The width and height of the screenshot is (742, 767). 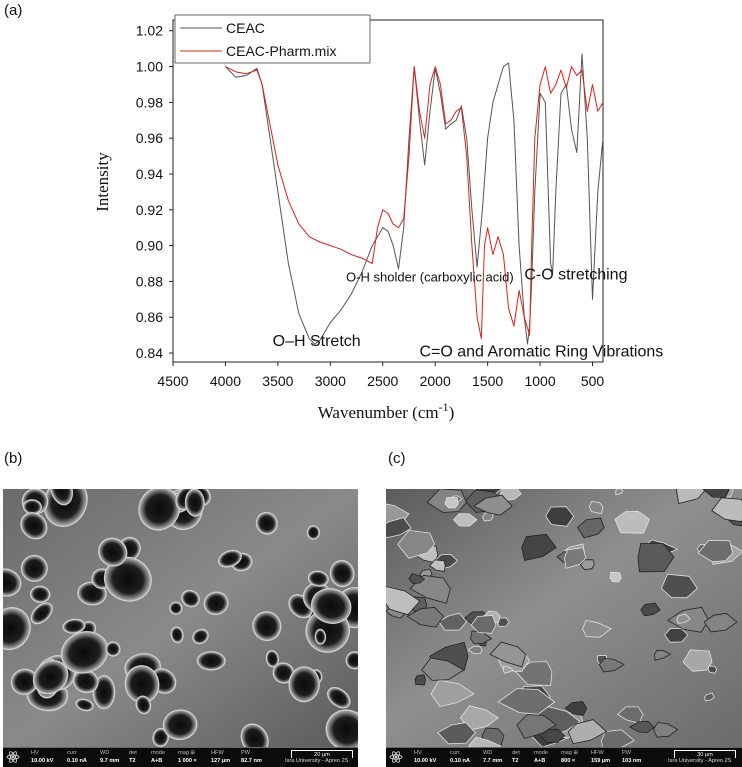 What do you see at coordinates (245, 28) in the screenshot?
I see `legend-label-ceac: CEAC` at bounding box center [245, 28].